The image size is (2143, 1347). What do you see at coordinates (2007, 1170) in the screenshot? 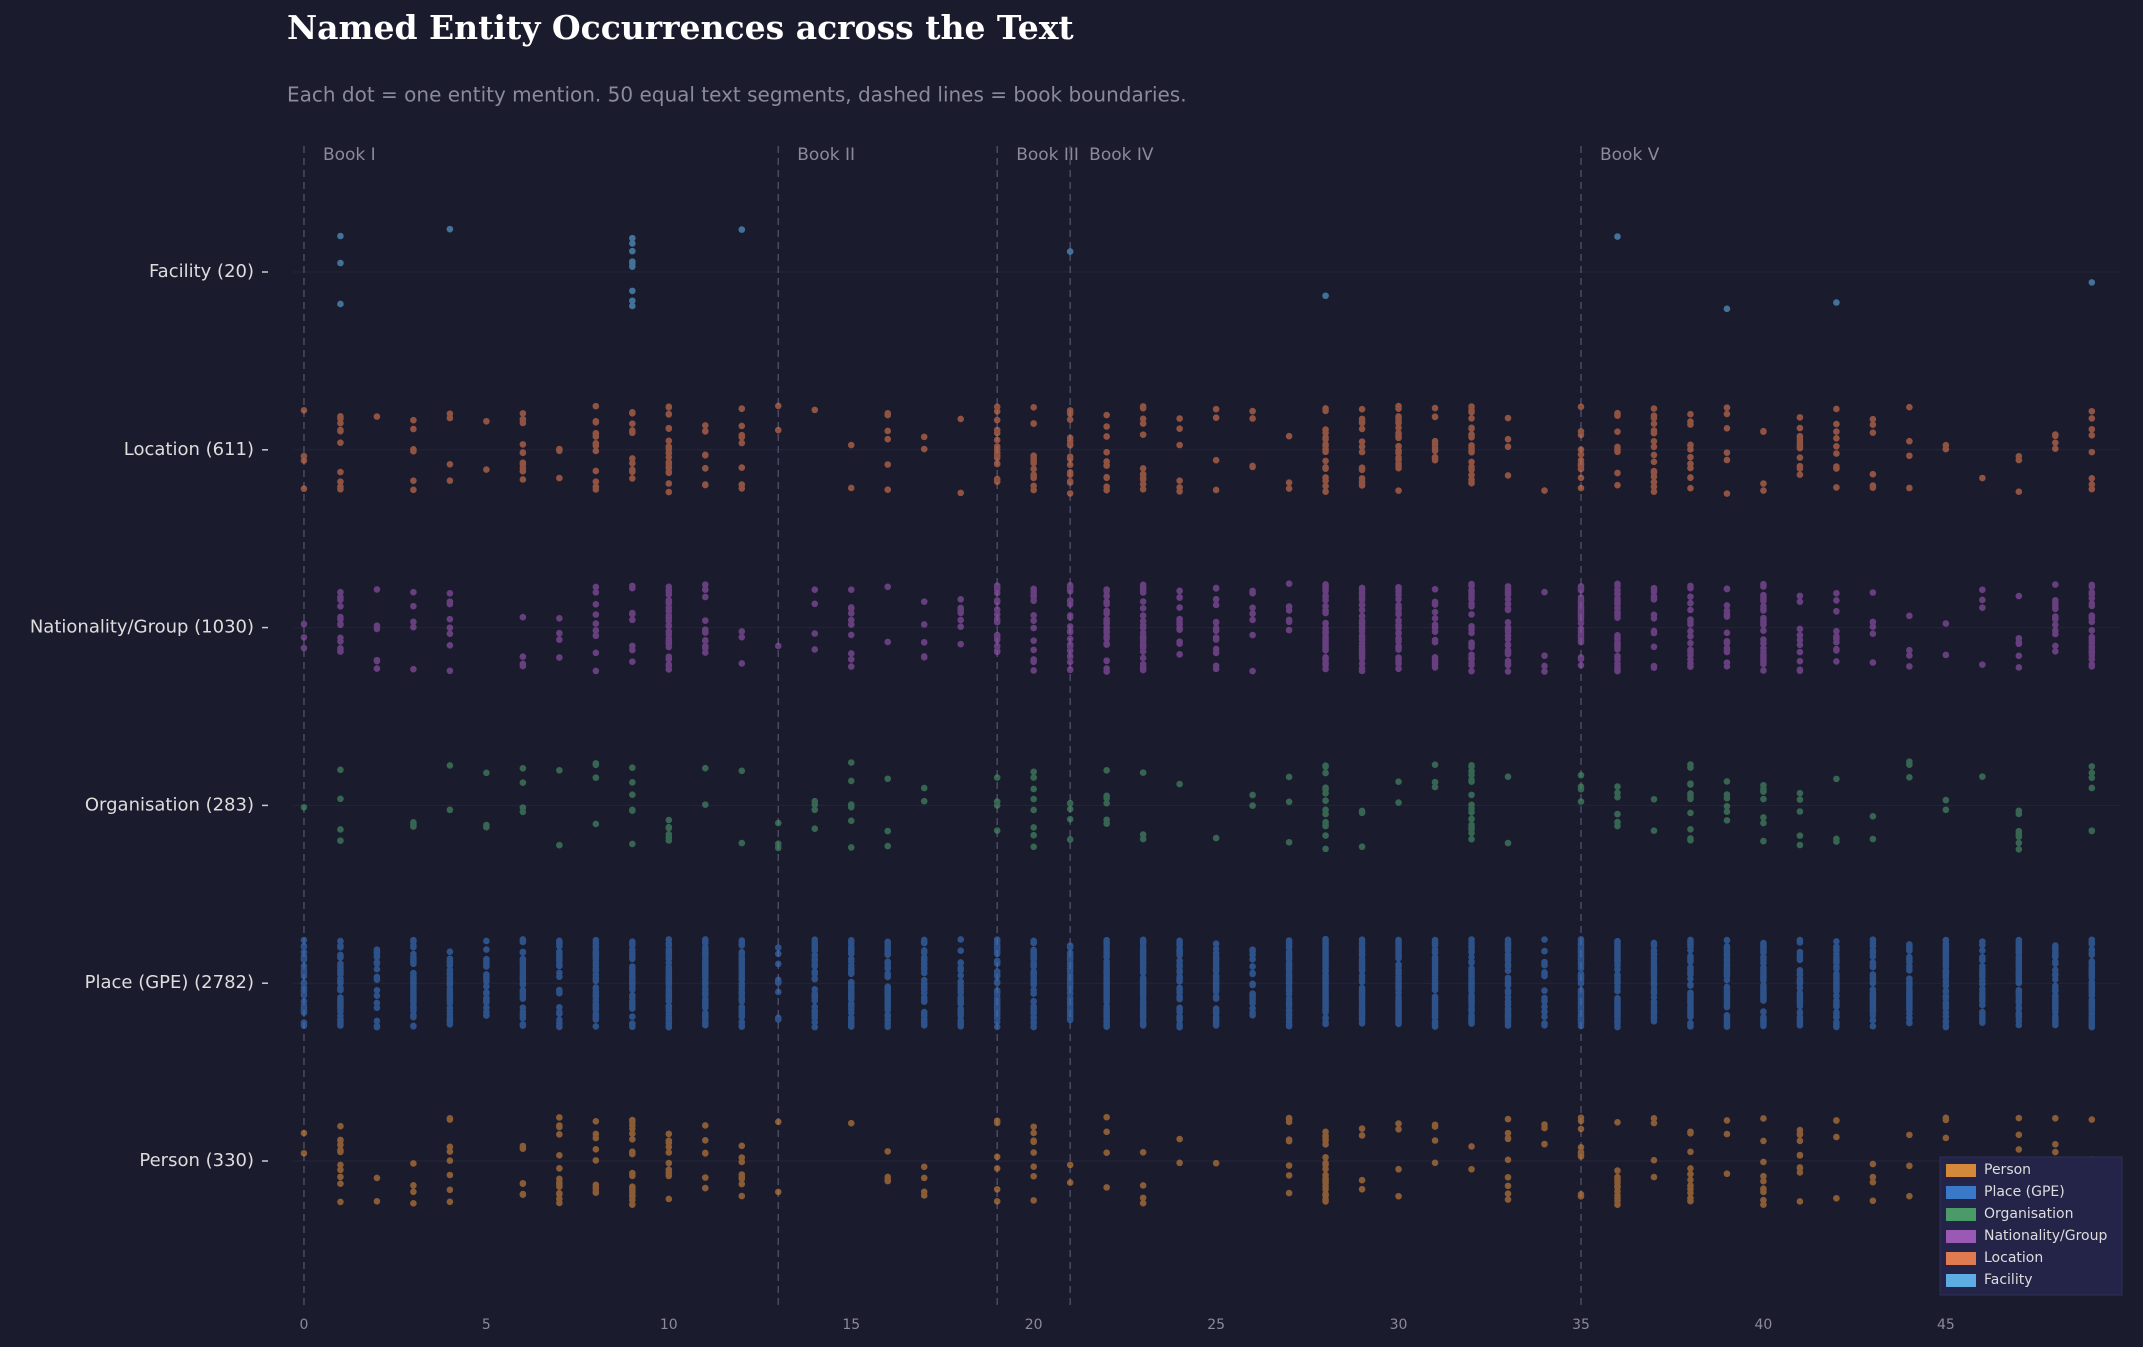
I see `legend-label: Person` at bounding box center [2007, 1170].